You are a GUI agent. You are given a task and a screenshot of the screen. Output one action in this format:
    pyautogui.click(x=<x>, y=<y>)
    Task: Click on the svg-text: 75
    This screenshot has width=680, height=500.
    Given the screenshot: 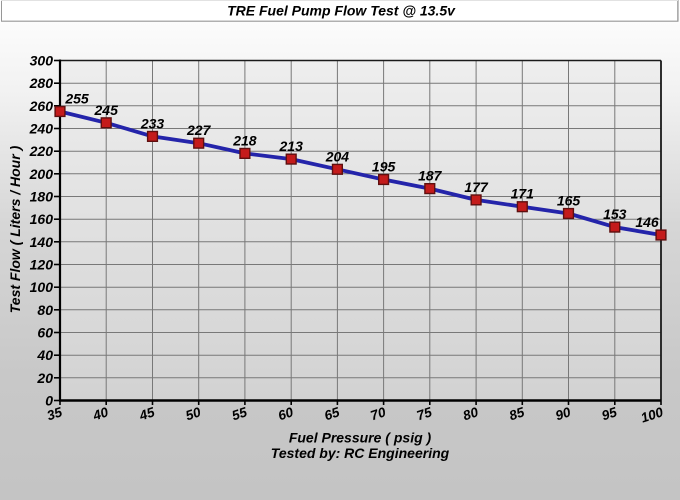 What is the action you would take?
    pyautogui.click(x=424, y=413)
    